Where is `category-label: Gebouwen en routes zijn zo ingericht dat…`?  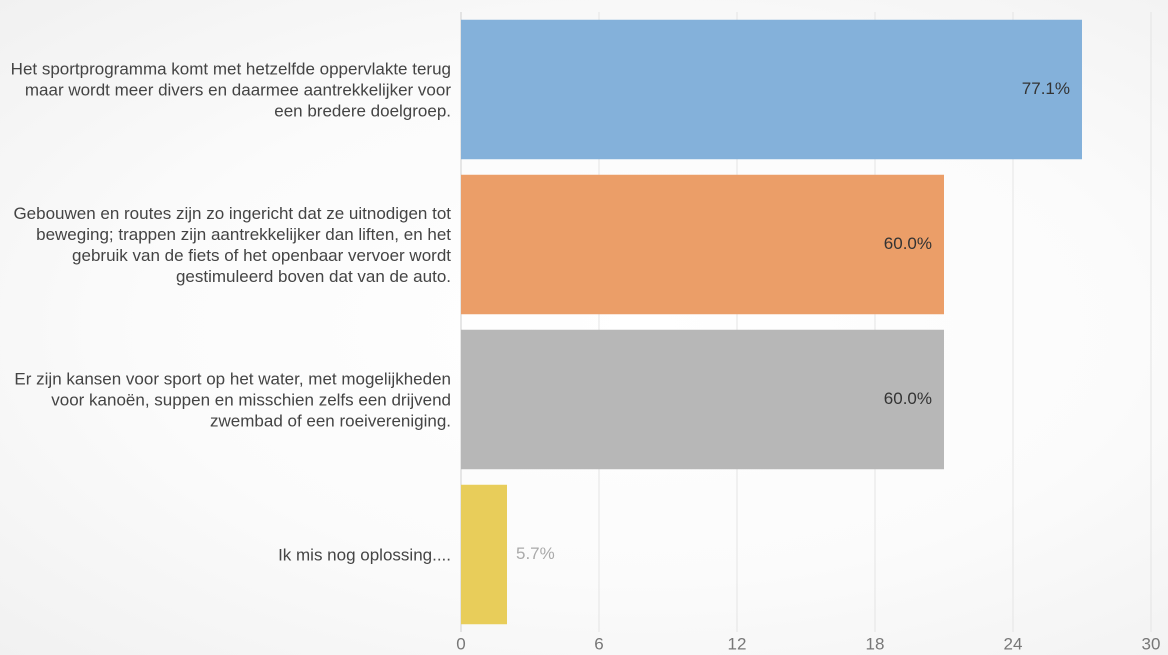 category-label: Gebouwen en routes zijn zo ingericht dat… is located at coordinates (232, 244).